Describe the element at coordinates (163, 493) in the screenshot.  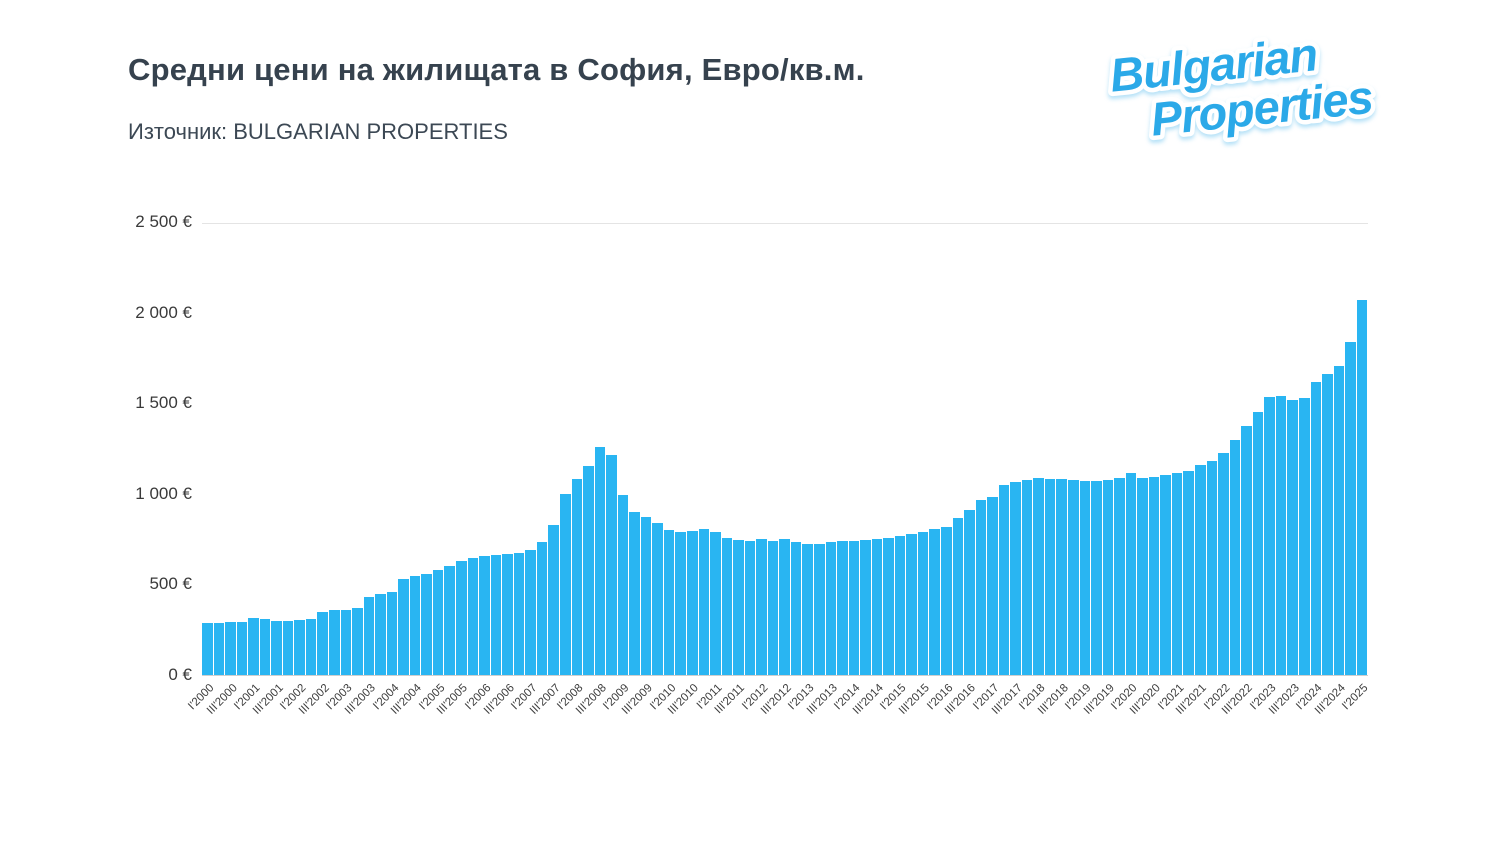
I see `y-axis-label: 1 000 €` at that location.